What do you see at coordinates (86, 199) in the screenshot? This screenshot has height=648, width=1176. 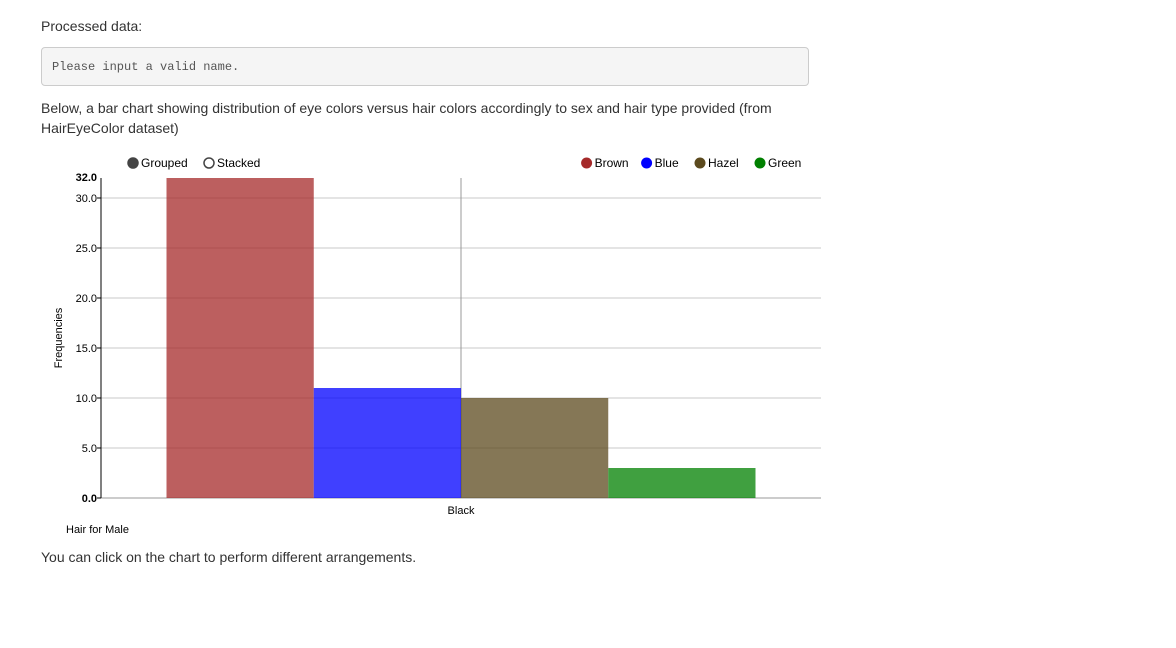 I see `y-tick-label: 30.0` at bounding box center [86, 199].